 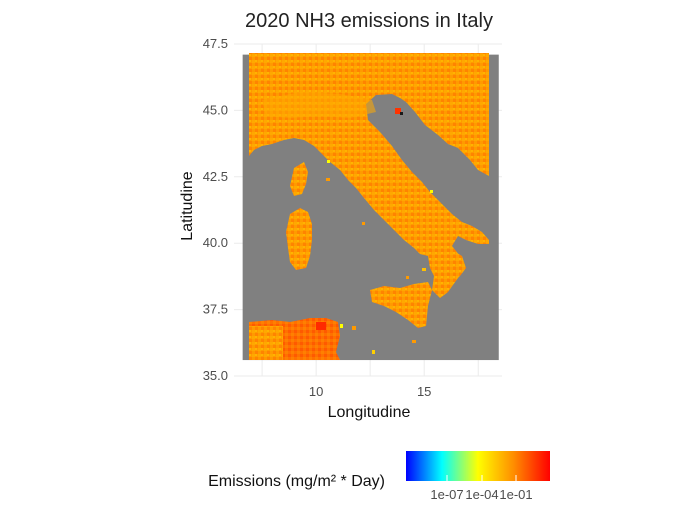 What do you see at coordinates (266, 343) in the screenshot?
I see `land-north-africa-west` at bounding box center [266, 343].